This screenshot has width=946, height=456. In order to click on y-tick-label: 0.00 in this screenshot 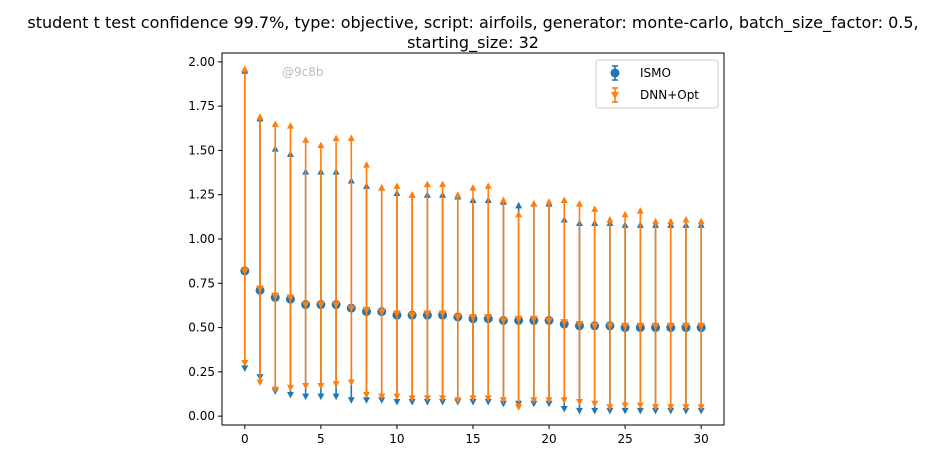, I will do `click(201, 416)`.